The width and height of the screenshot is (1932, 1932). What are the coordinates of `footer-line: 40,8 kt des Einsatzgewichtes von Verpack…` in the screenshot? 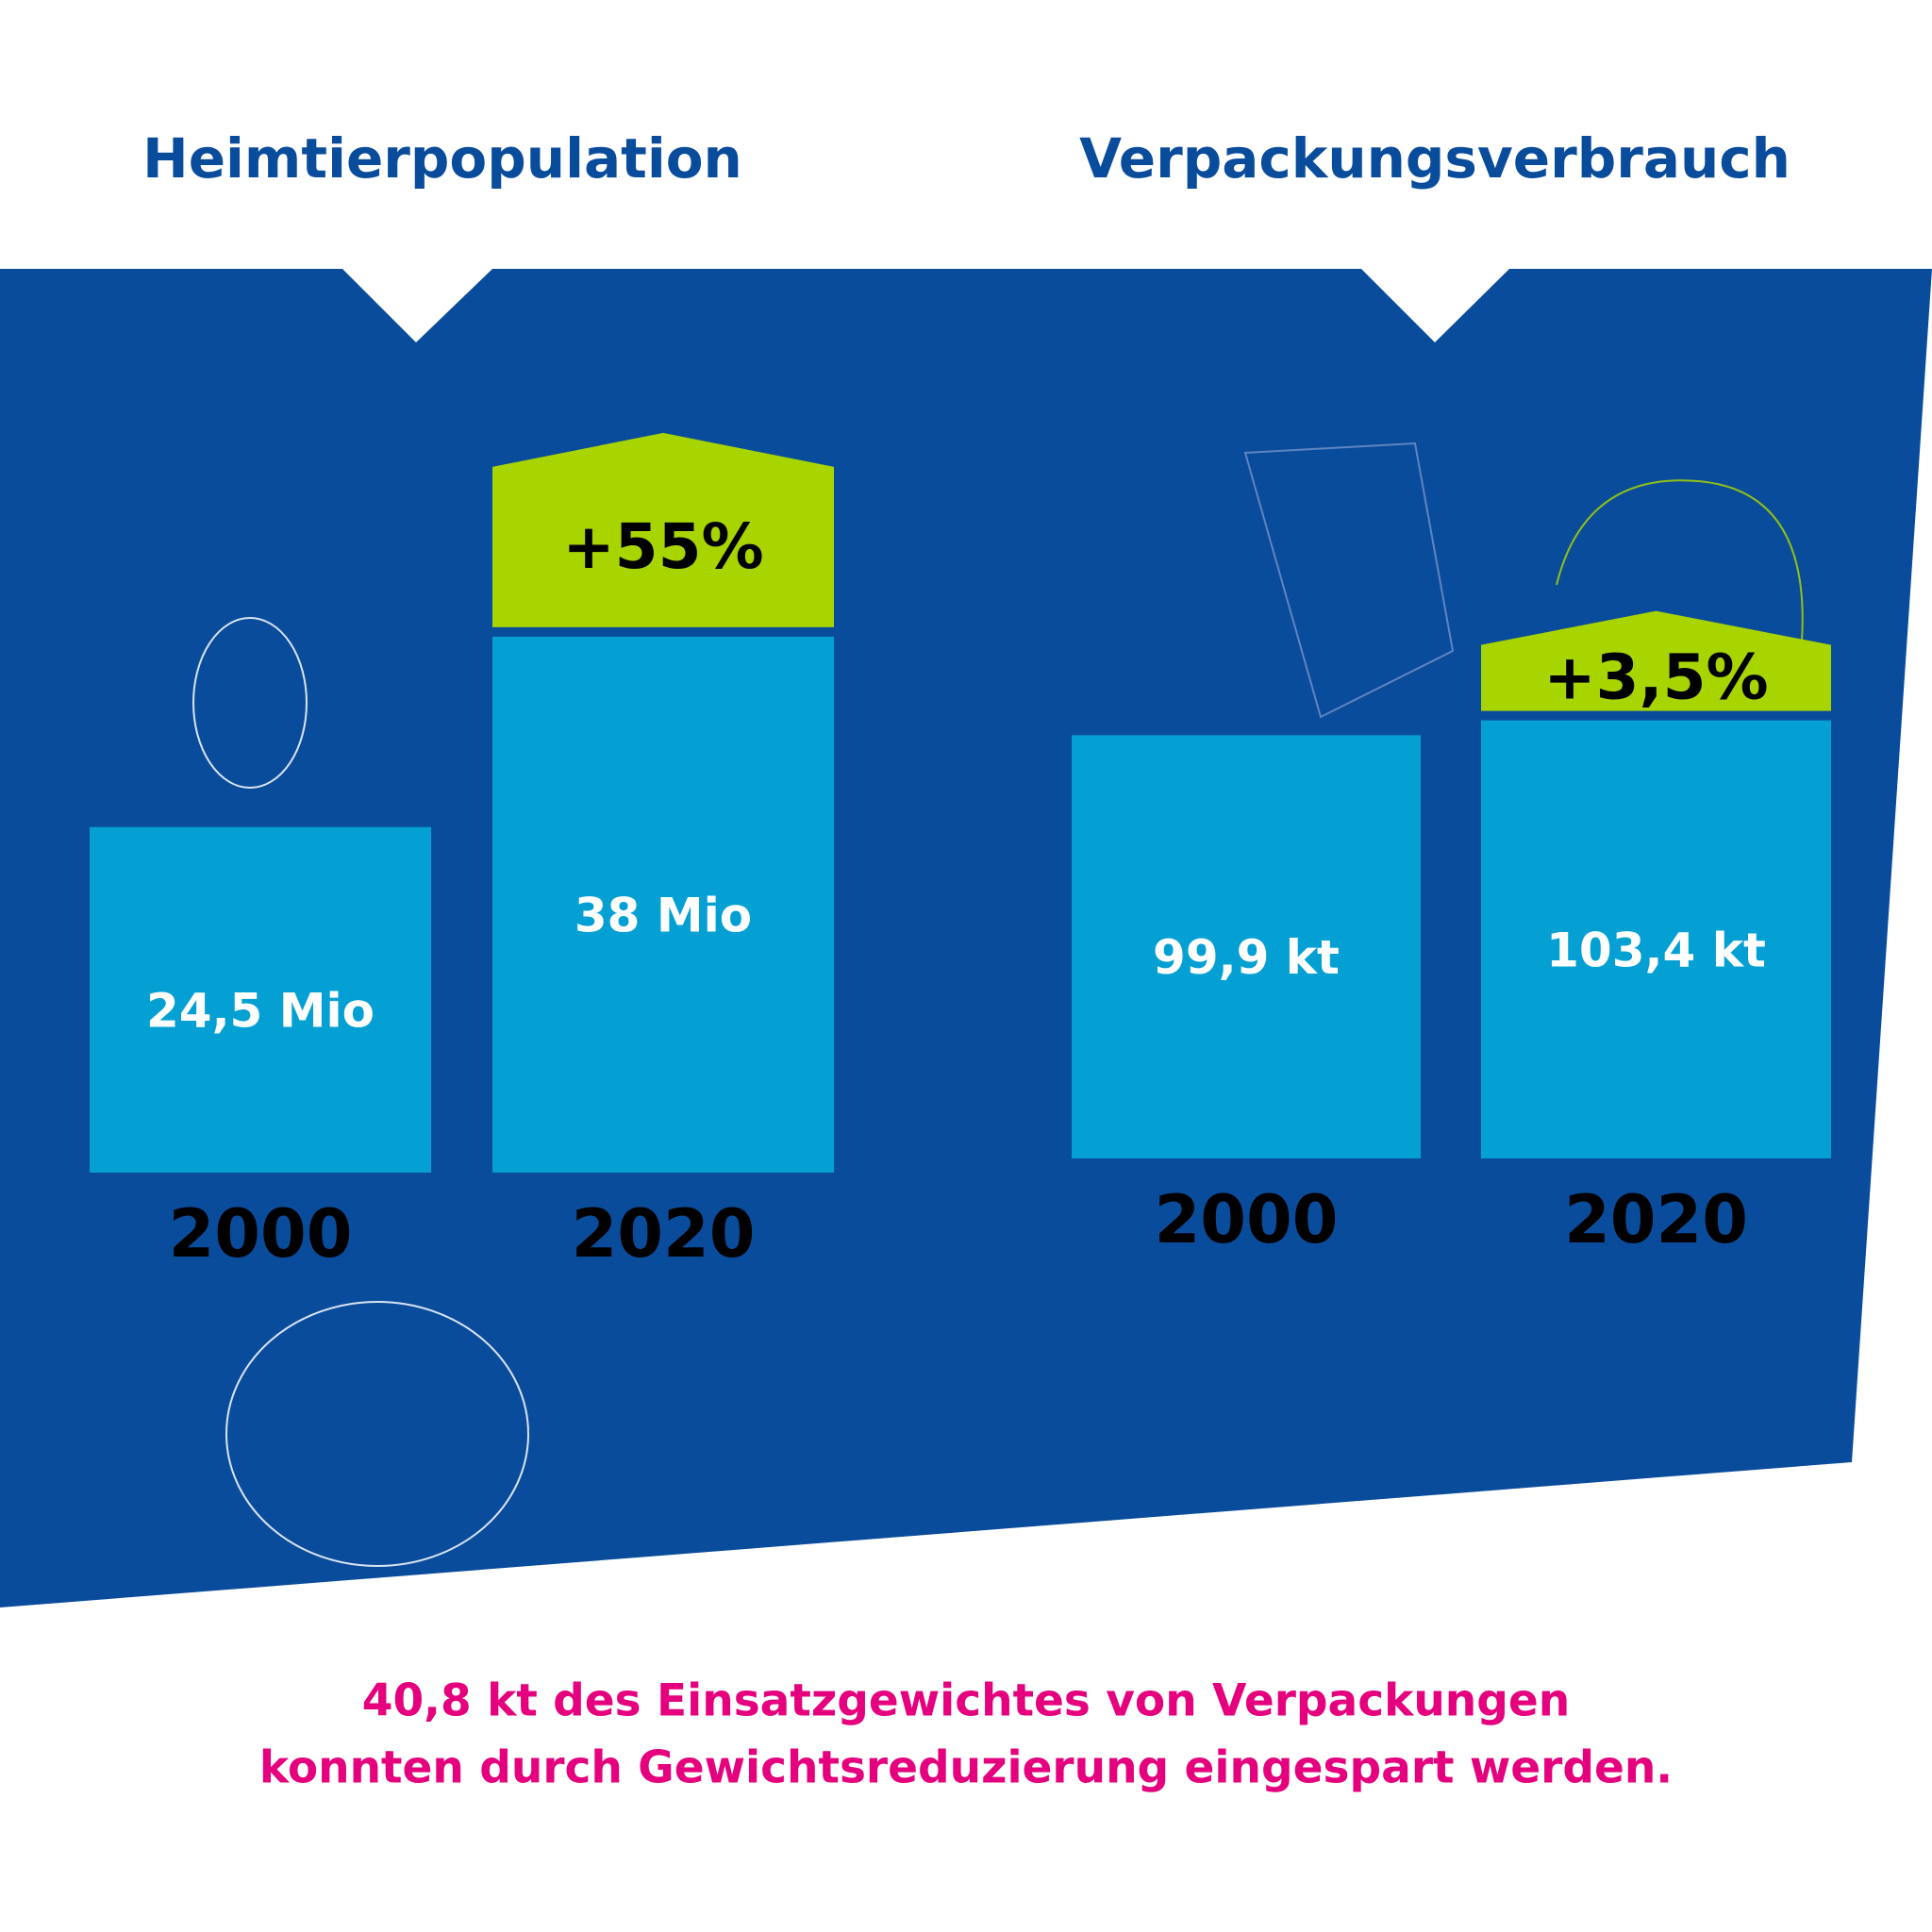 It's located at (967, 1701).